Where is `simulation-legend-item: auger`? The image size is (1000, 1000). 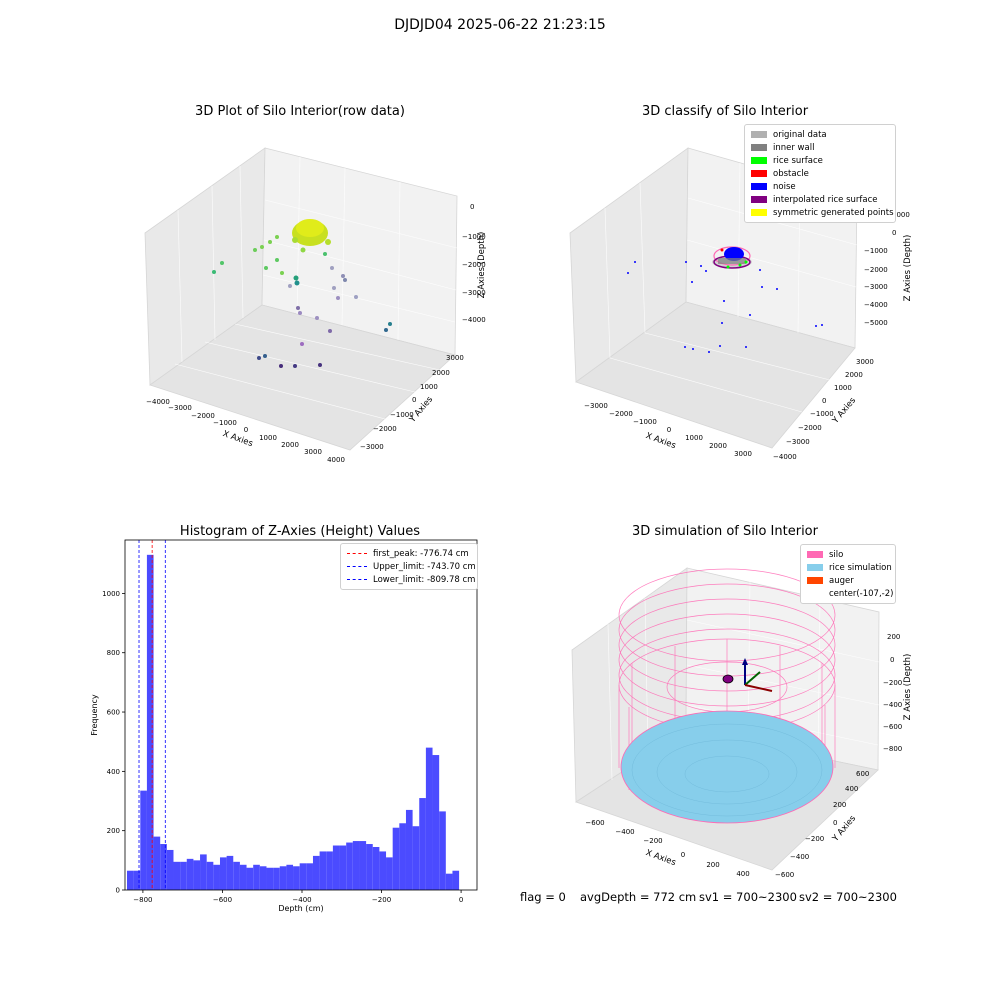 simulation-legend-item: auger is located at coordinates (848, 580).